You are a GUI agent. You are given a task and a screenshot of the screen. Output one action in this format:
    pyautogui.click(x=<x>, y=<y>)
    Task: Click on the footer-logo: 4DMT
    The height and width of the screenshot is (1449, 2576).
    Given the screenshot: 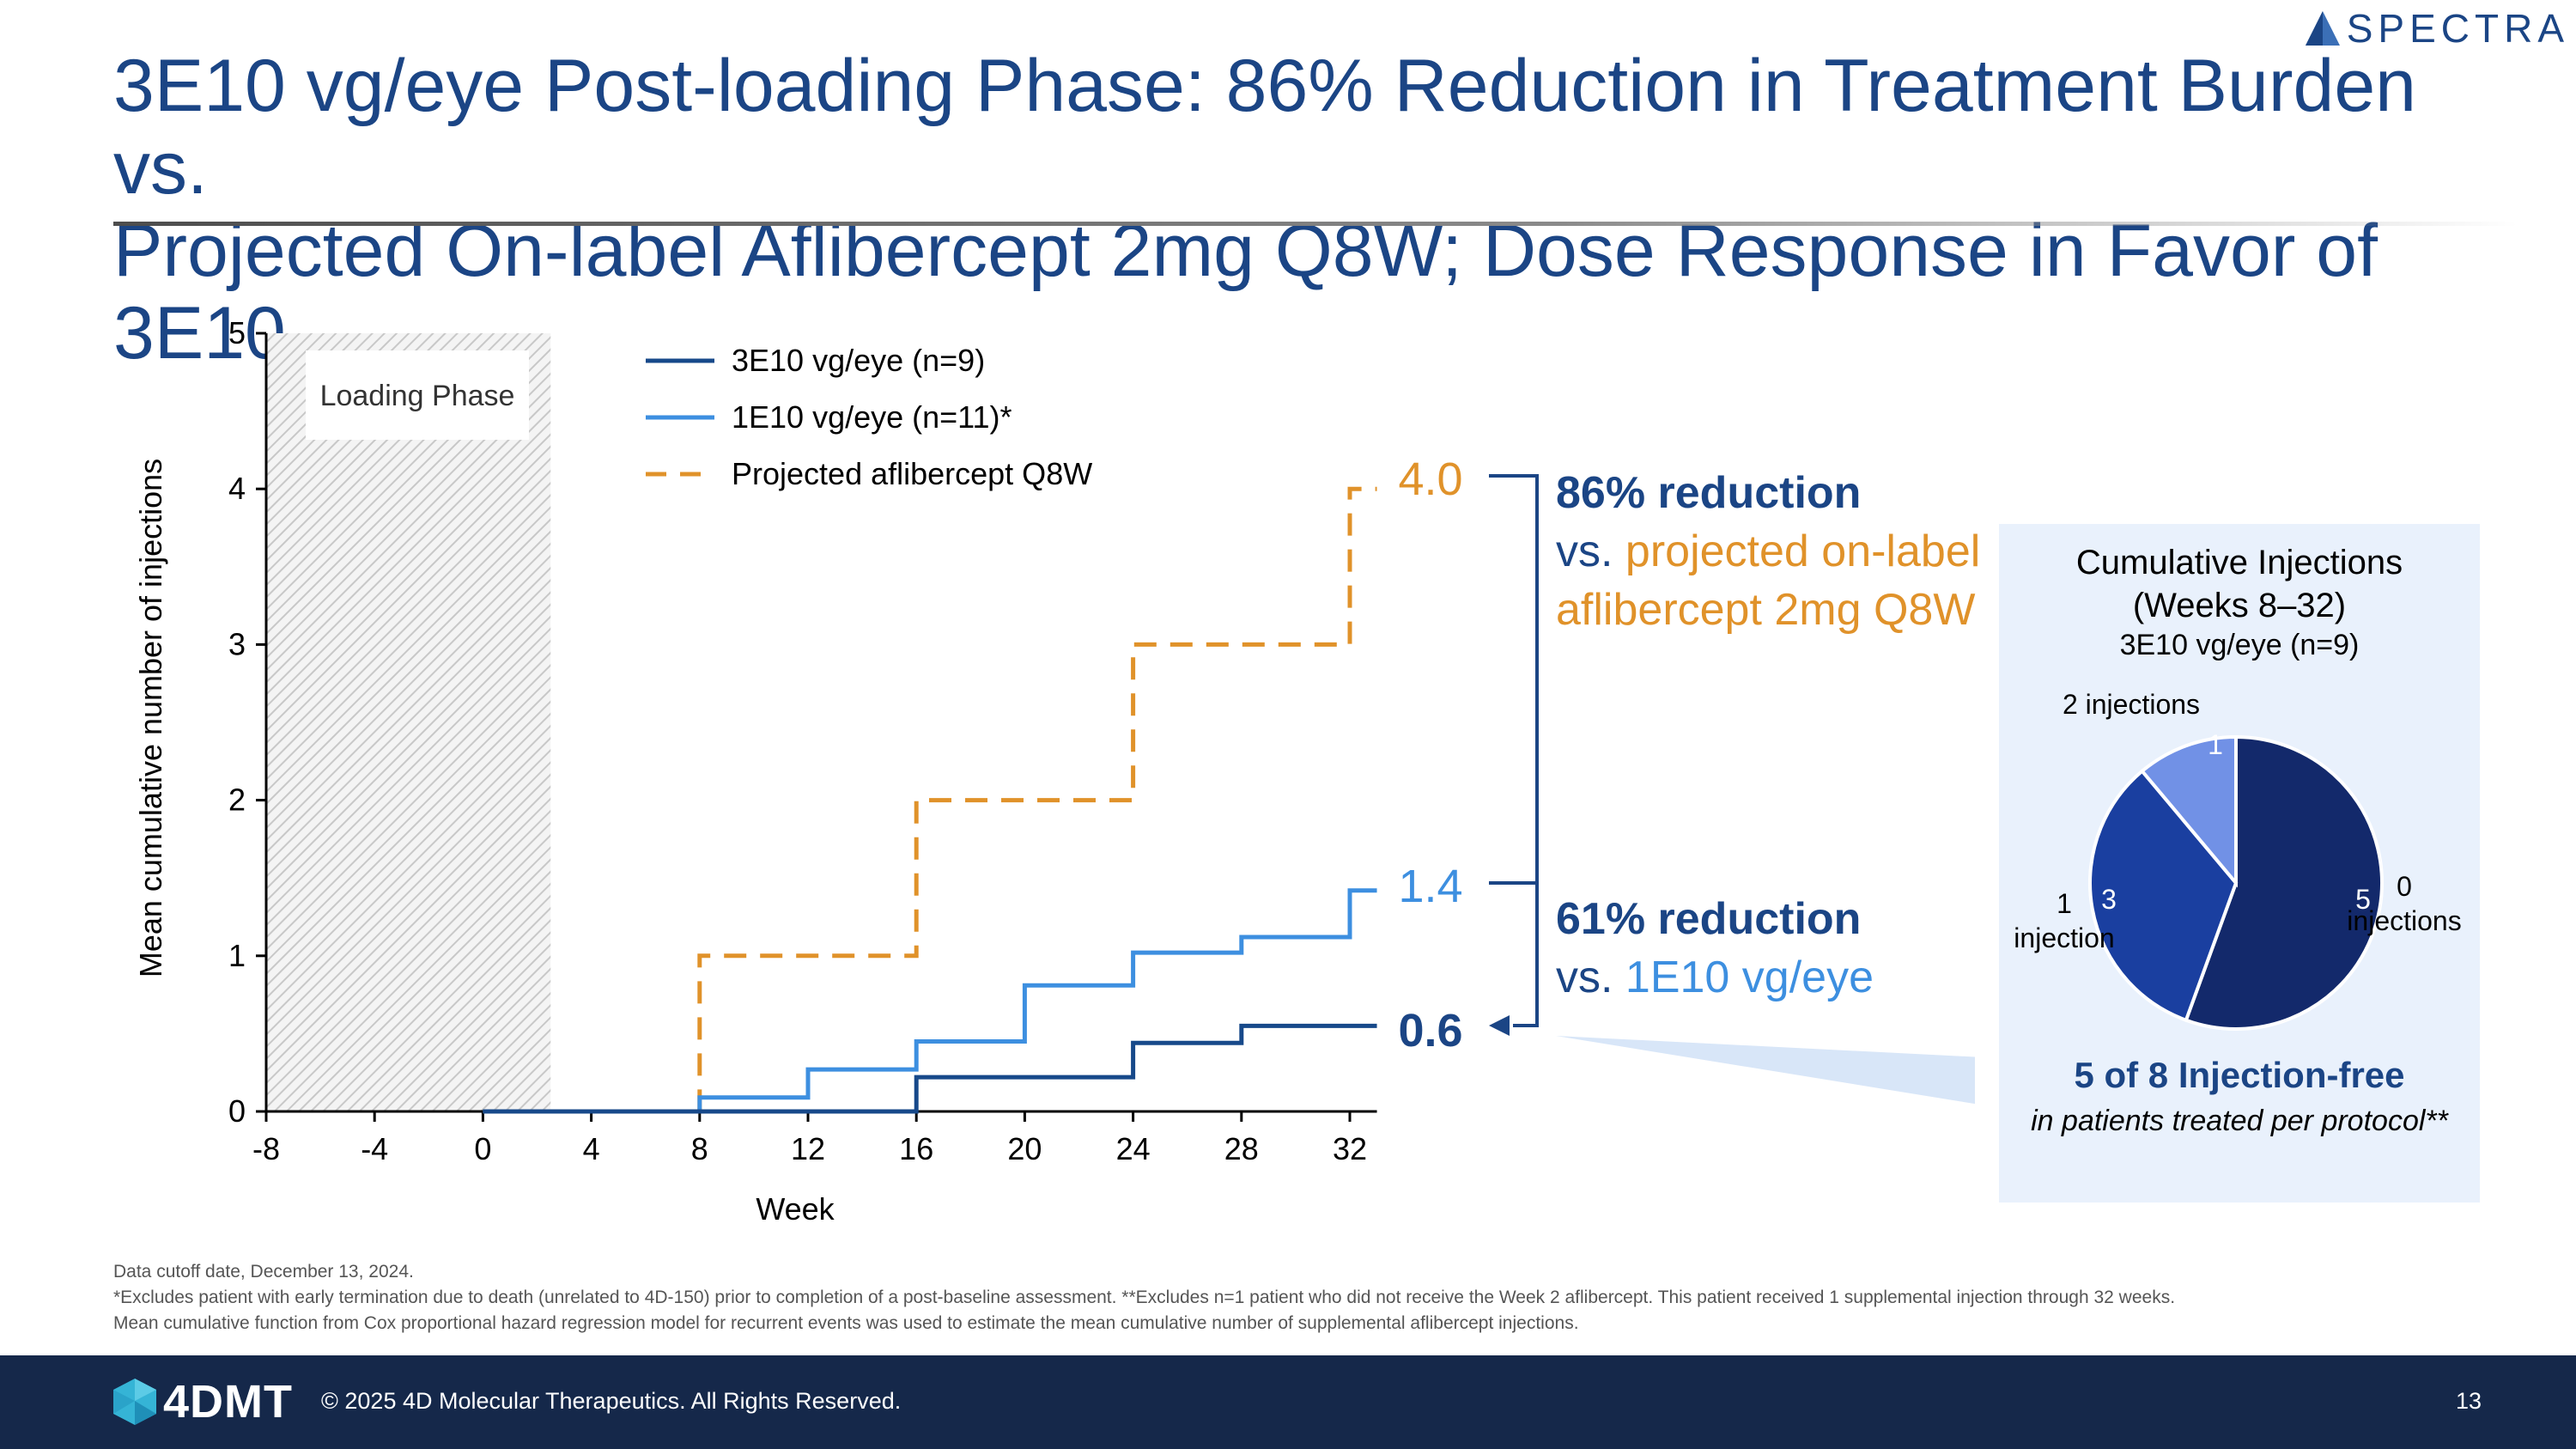 What is the action you would take?
    pyautogui.click(x=202, y=1402)
    